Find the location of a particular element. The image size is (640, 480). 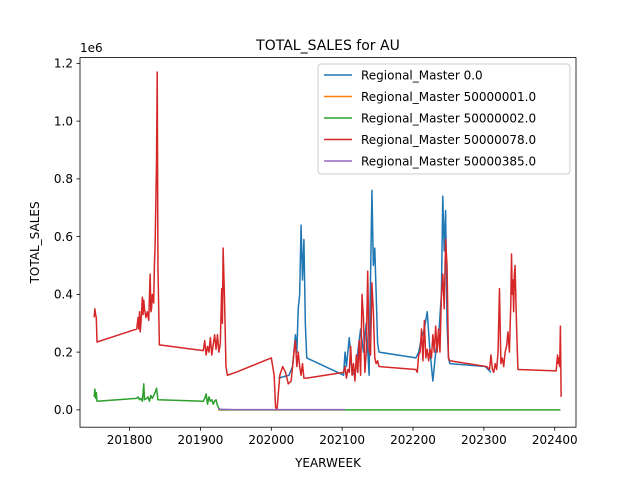

x-tick-label: 202100 is located at coordinates (342, 440).